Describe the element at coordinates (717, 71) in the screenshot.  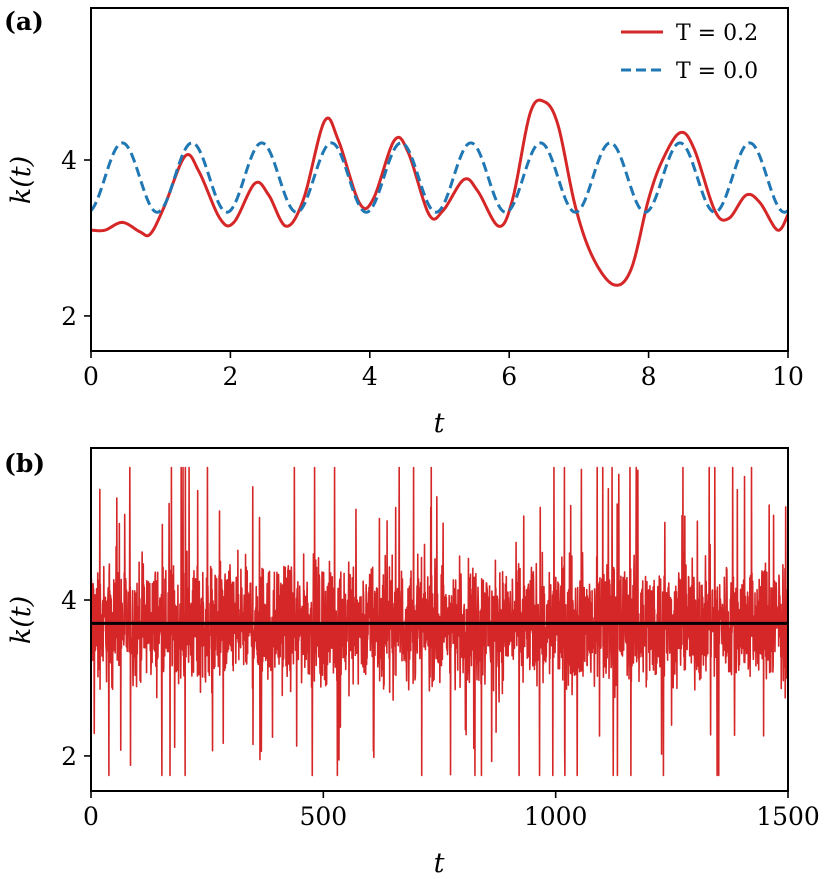
I see `legend-label-t00: T = 0.0` at that location.